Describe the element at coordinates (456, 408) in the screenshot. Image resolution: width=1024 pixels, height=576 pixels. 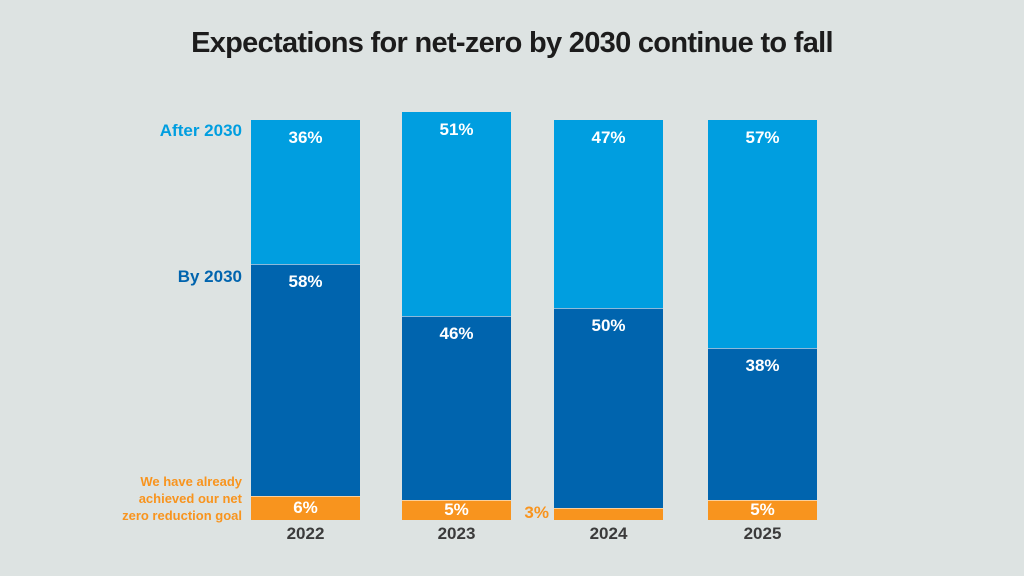
I see `segment-2023-by-2030` at that location.